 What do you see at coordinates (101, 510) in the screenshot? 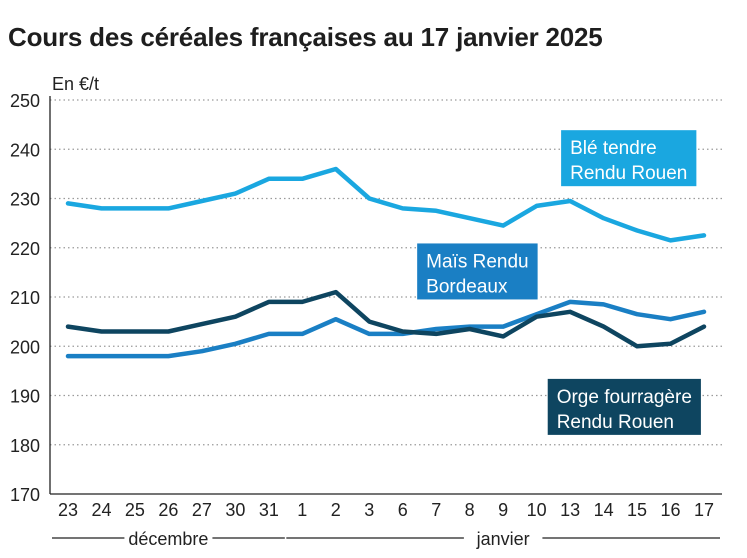
I see `x-tick-label: 24` at bounding box center [101, 510].